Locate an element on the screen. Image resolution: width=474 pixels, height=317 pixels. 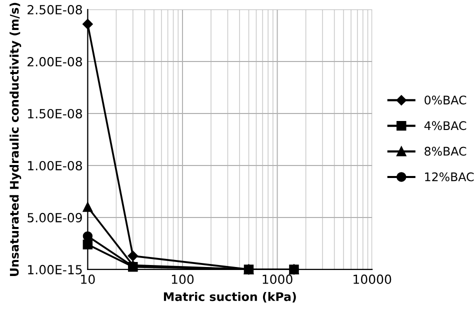
x-tick-label: 100 is located at coordinates (183, 279).